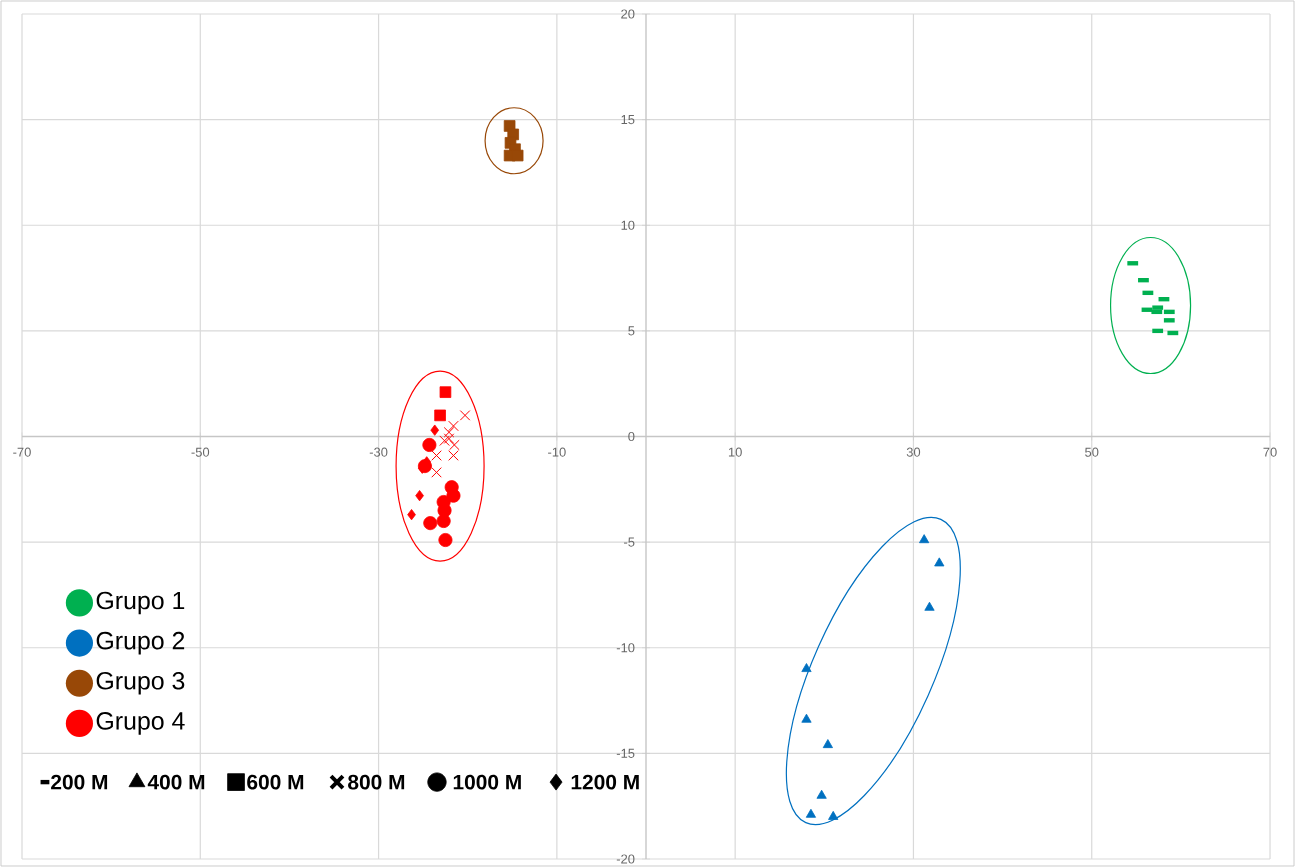 The height and width of the screenshot is (867, 1295). I want to click on annotation: 1200 M, so click(605, 782).